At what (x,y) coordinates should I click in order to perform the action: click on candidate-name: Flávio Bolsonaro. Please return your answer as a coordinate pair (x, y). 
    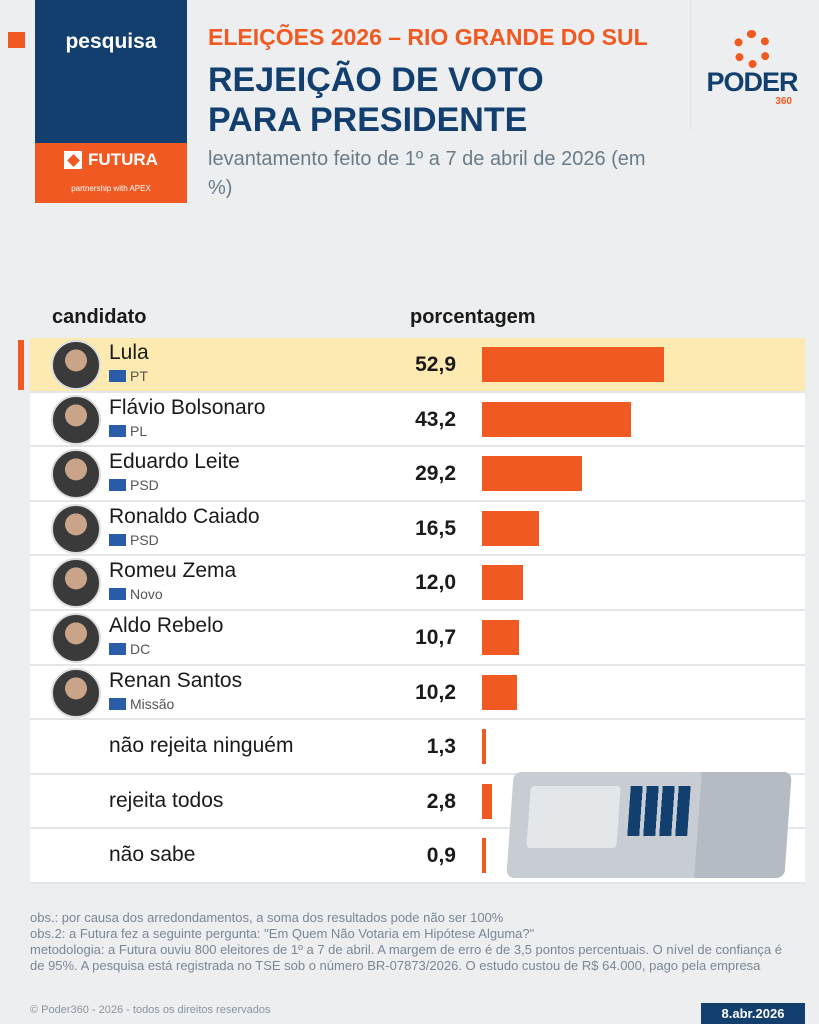
    Looking at the image, I should click on (187, 407).